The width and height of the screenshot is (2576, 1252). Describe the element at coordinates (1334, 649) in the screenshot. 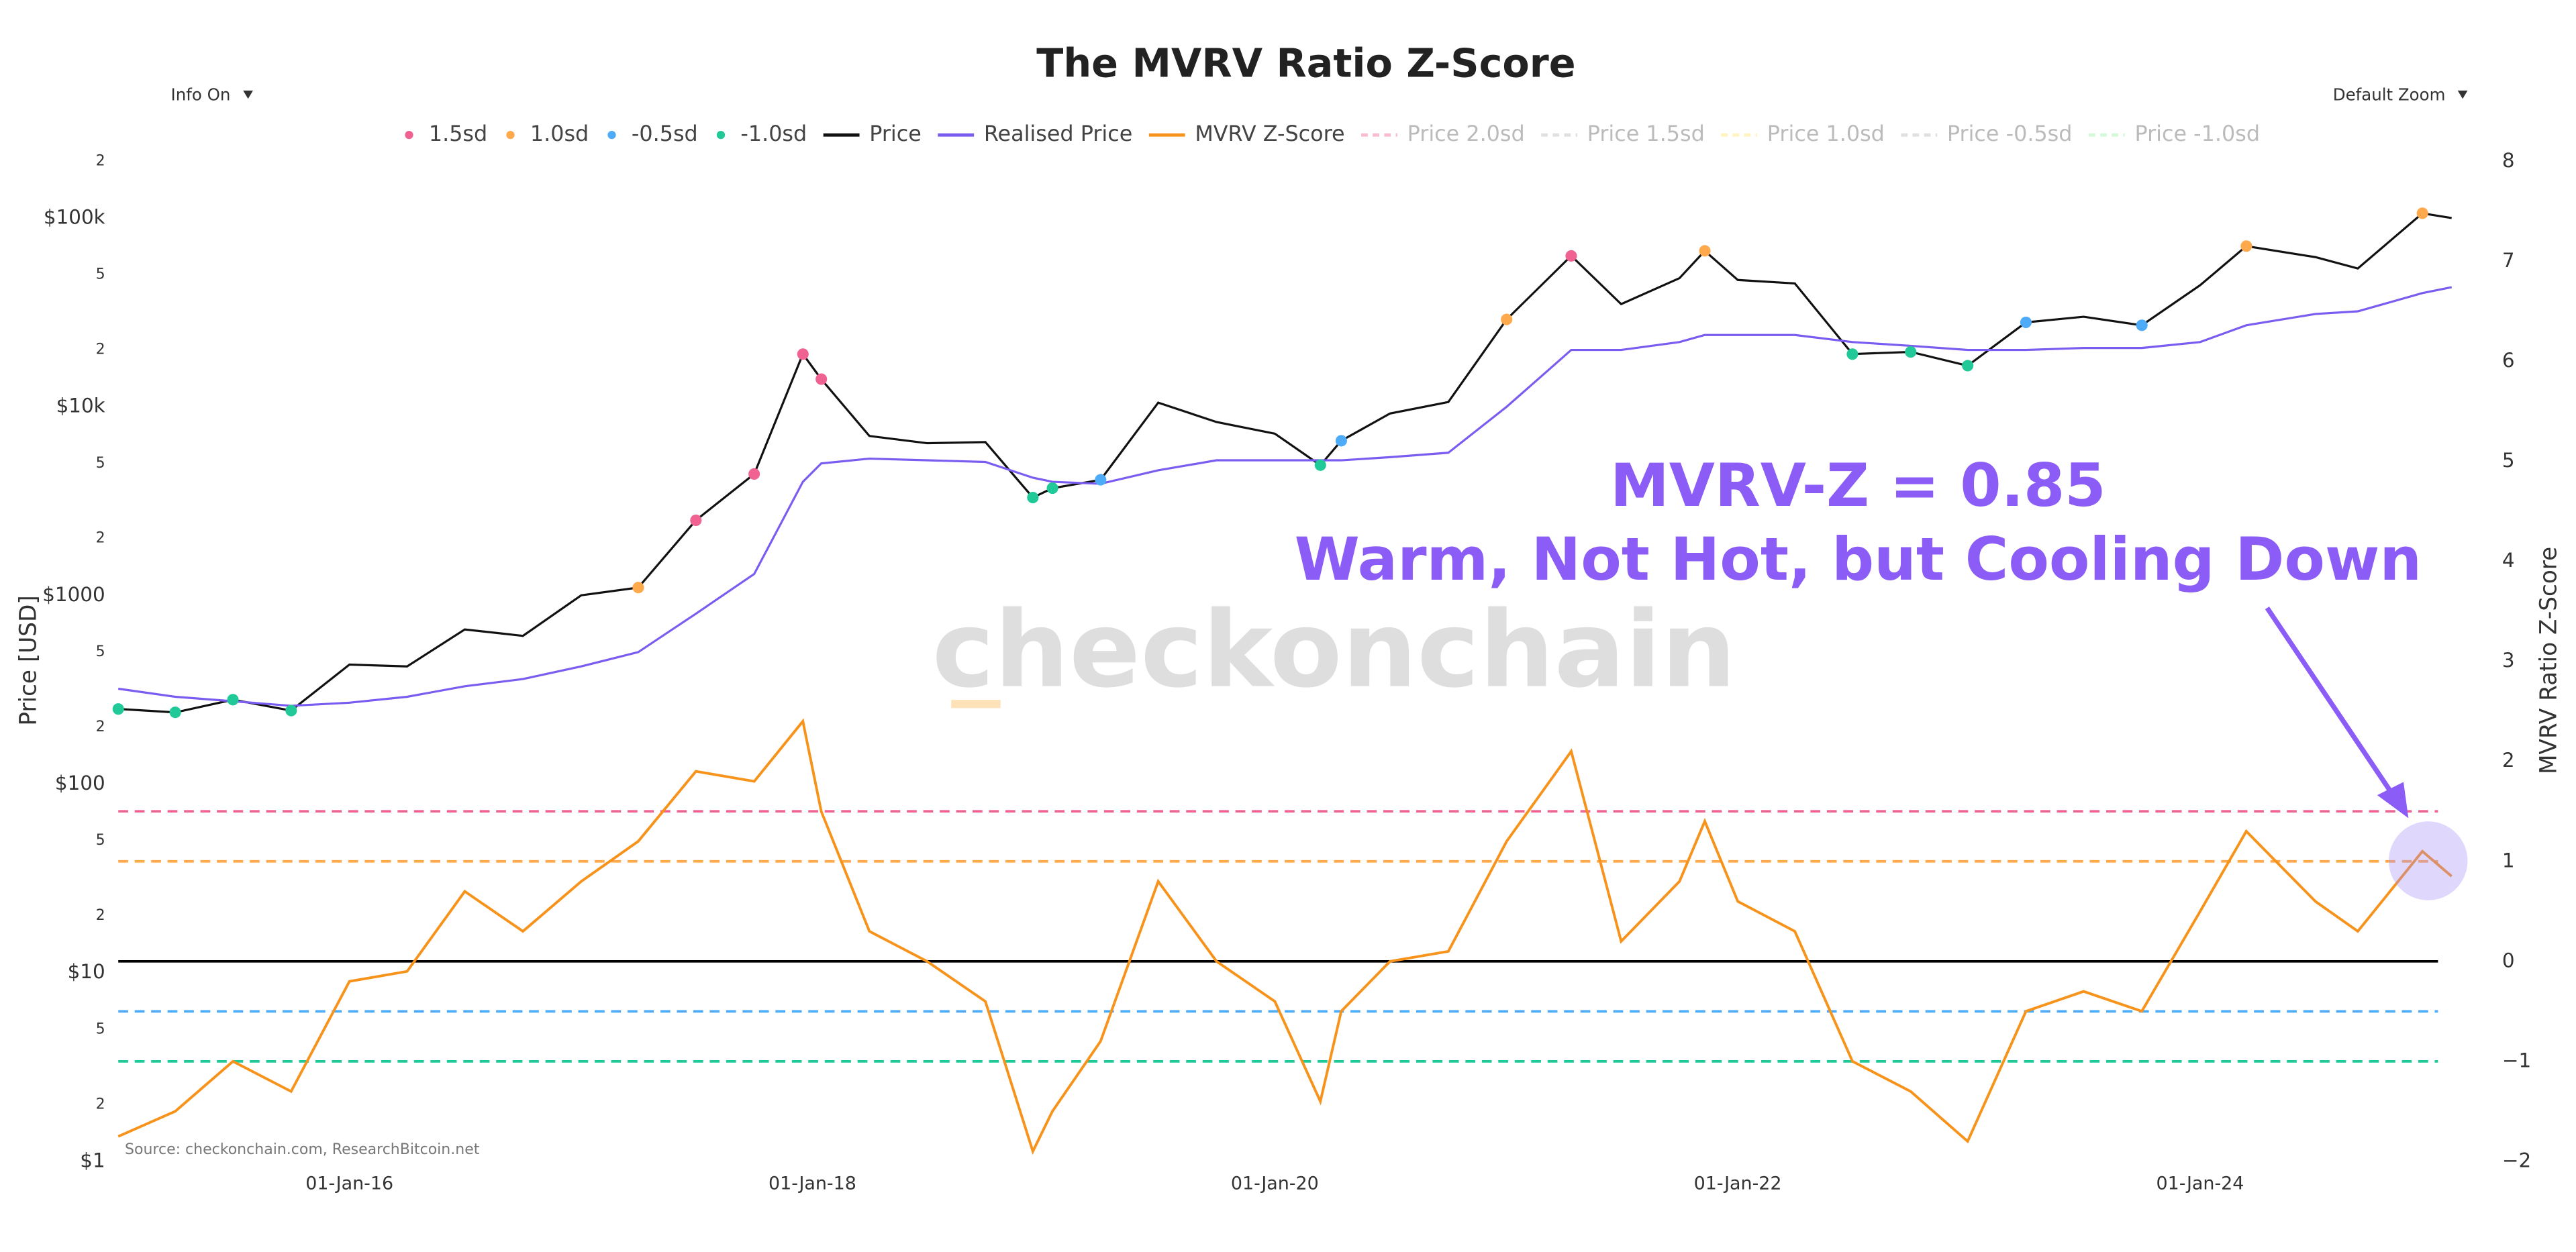

I see `watermark: checkonchain` at that location.